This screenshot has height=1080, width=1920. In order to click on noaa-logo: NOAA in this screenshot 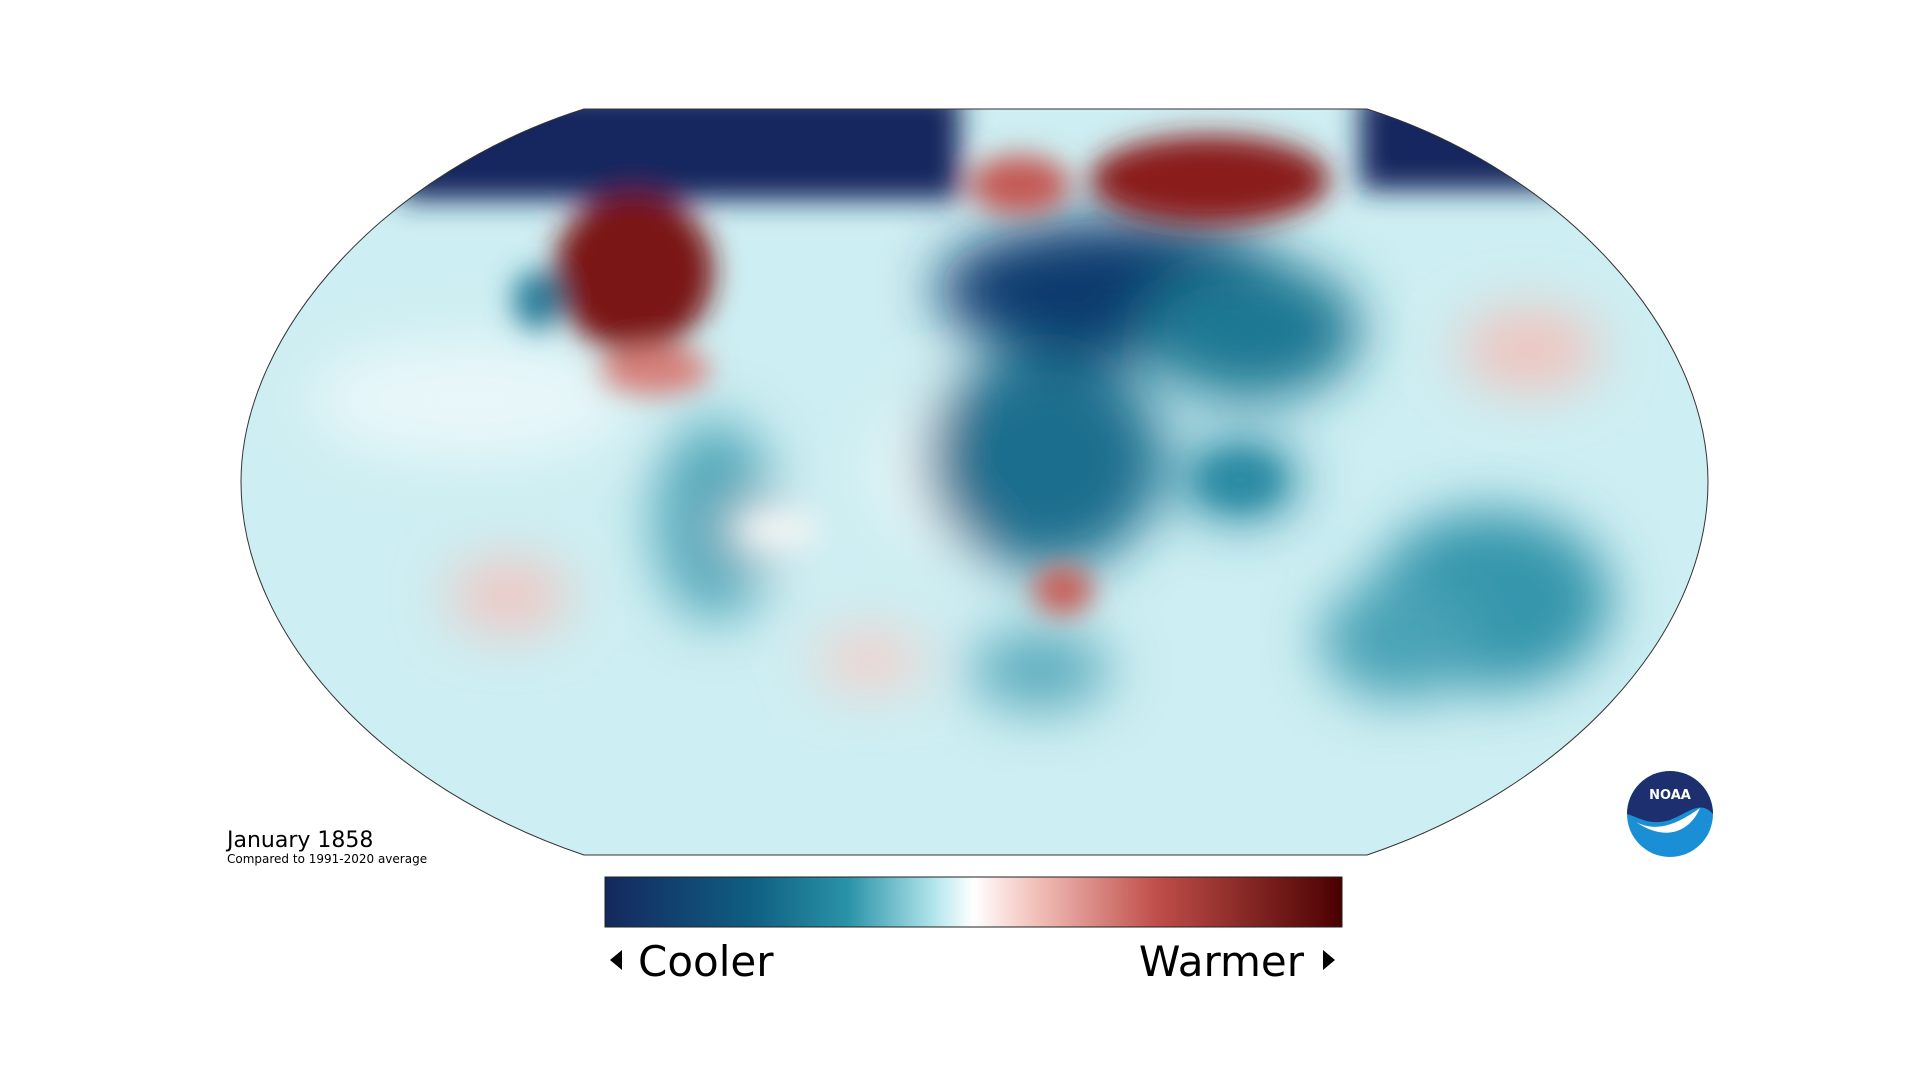, I will do `click(1670, 814)`.